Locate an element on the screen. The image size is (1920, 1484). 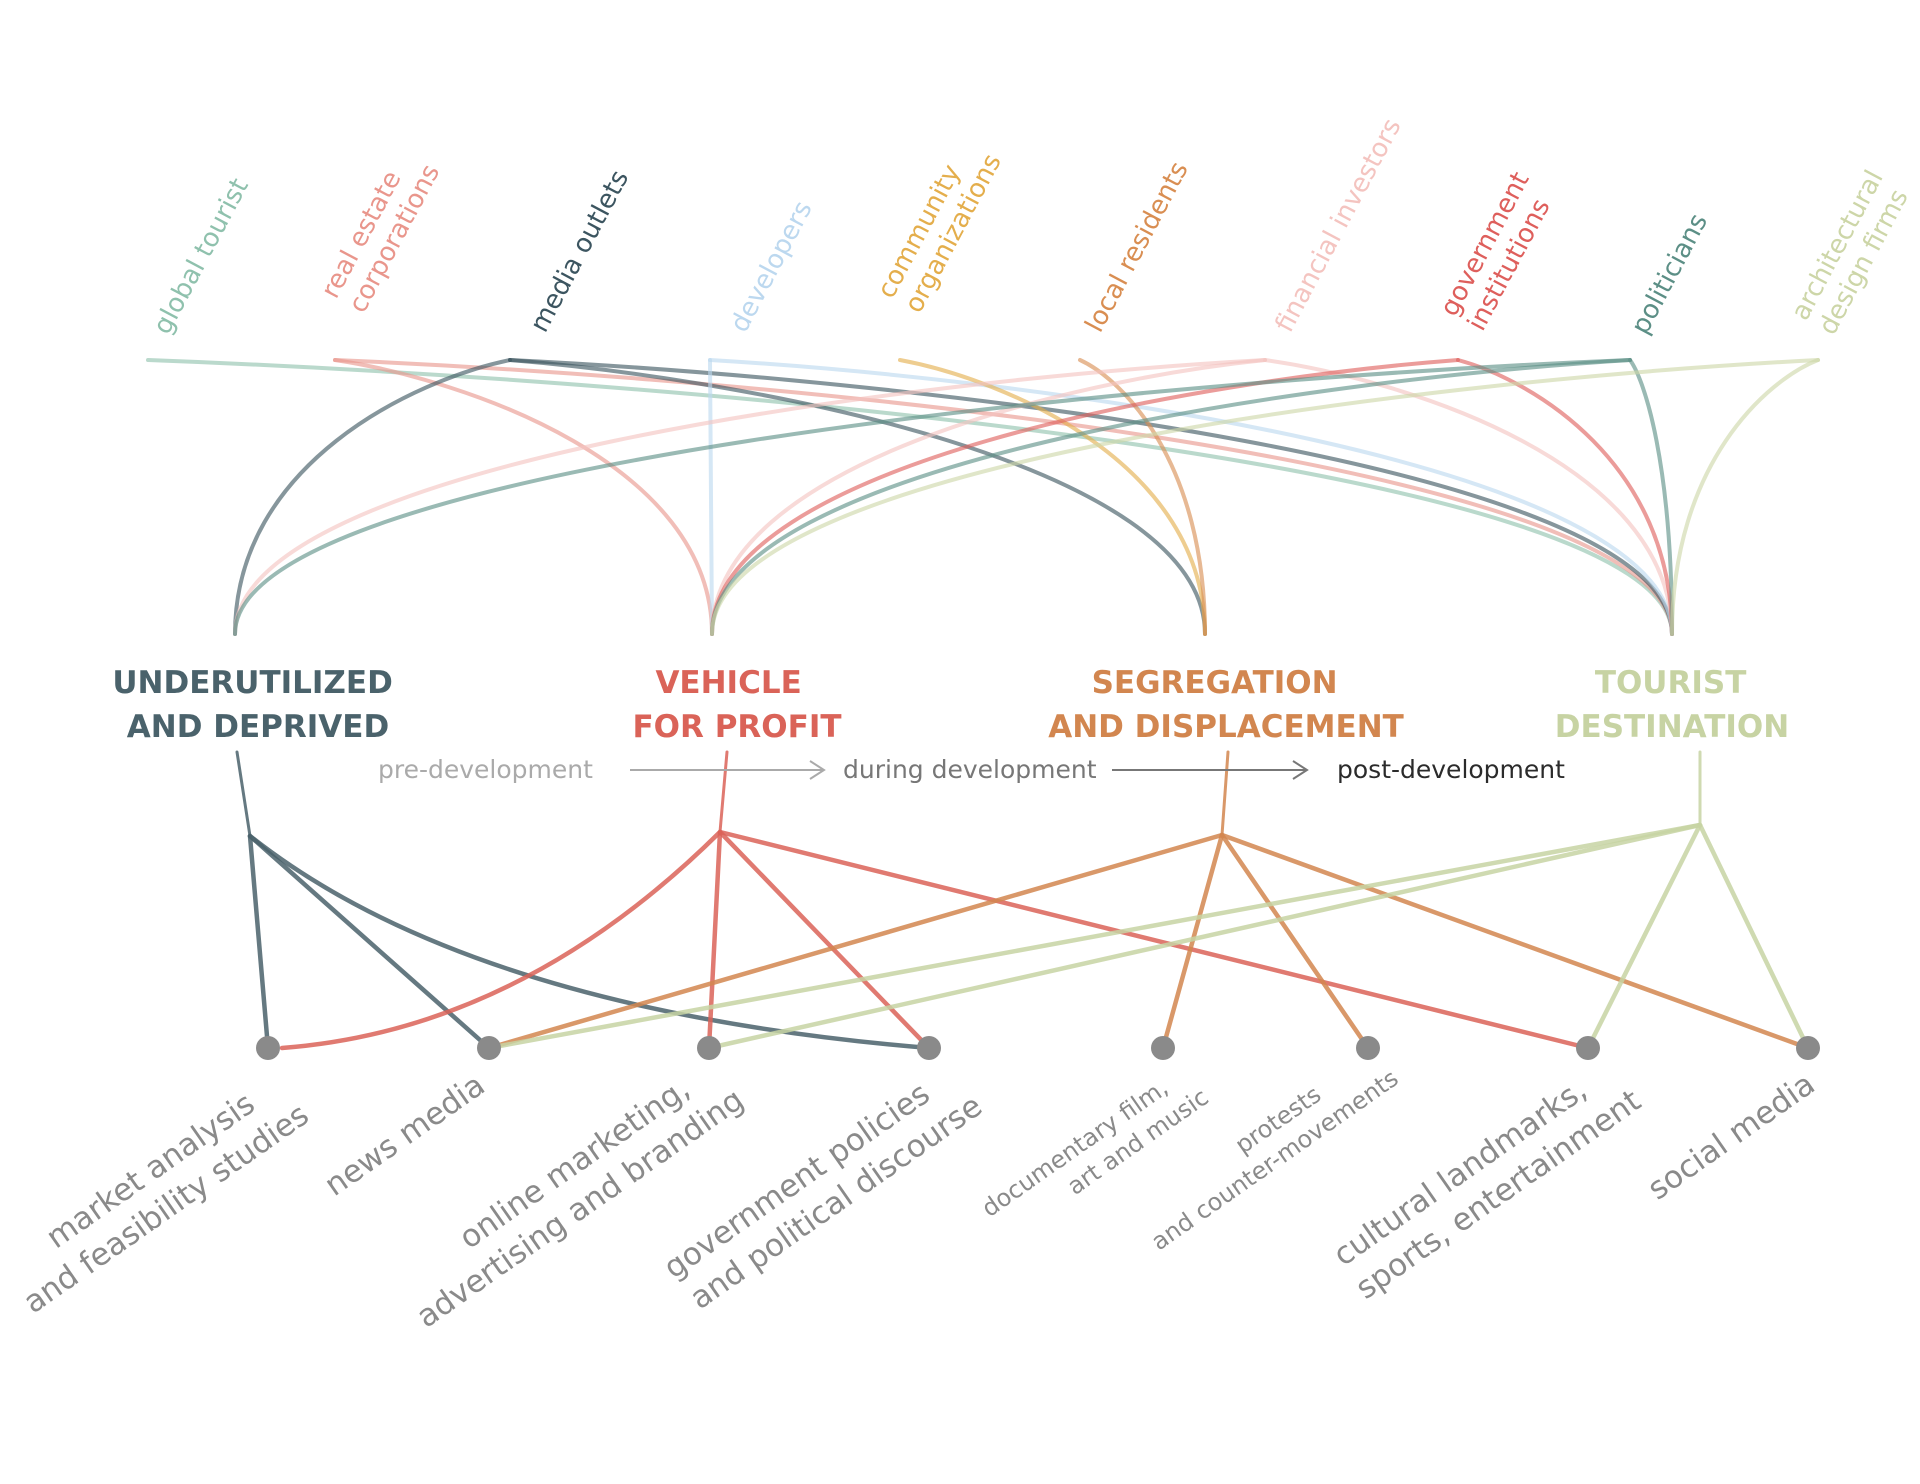
stem-vehicle is located at coordinates (723, 792).